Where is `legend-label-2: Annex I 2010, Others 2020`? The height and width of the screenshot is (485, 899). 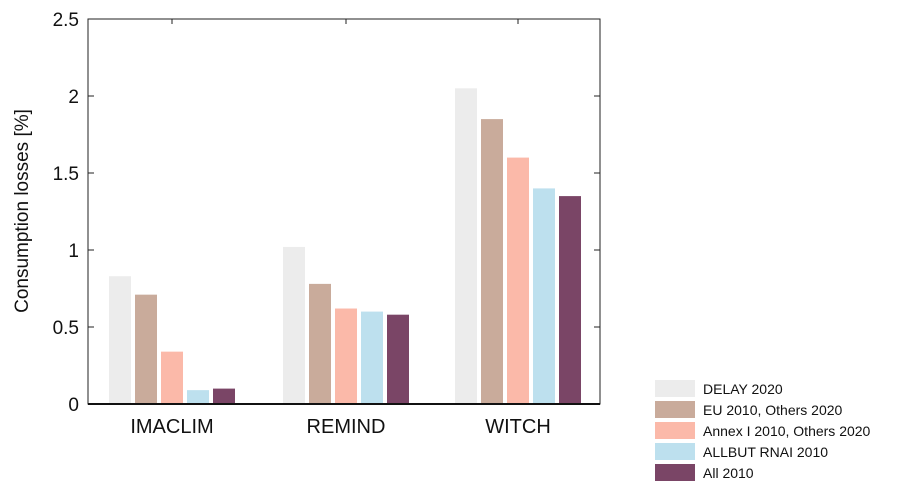 legend-label-2: Annex I 2010, Others 2020 is located at coordinates (787, 431).